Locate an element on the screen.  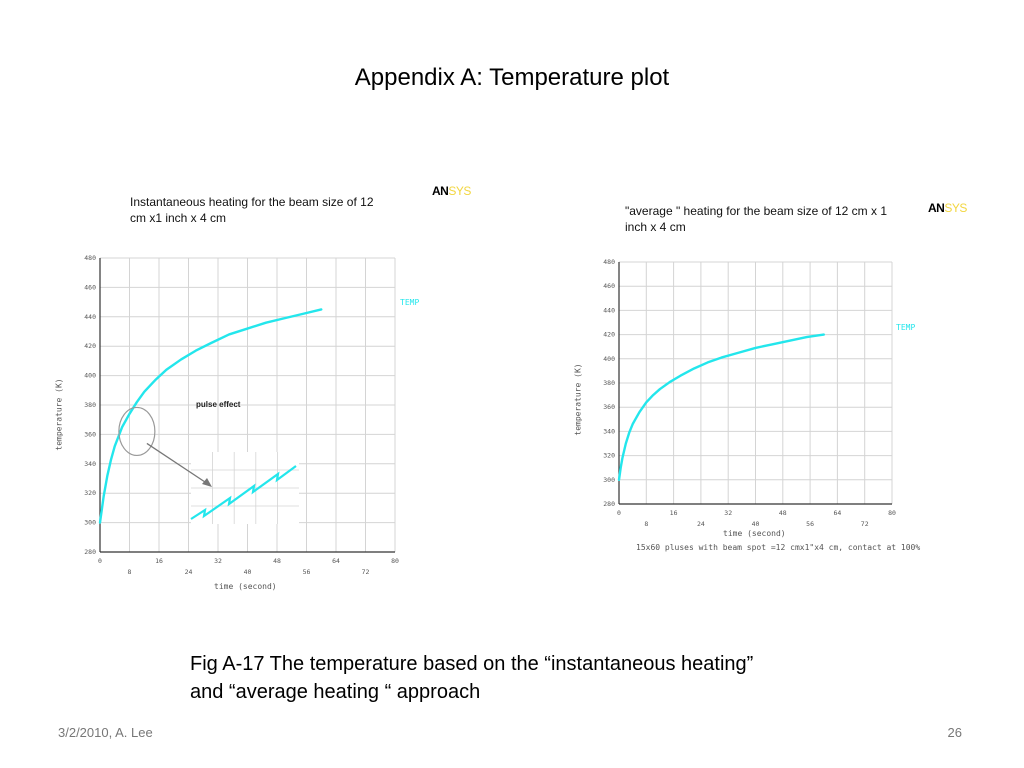
pointer-arrow-head is located at coordinates (207, 482).